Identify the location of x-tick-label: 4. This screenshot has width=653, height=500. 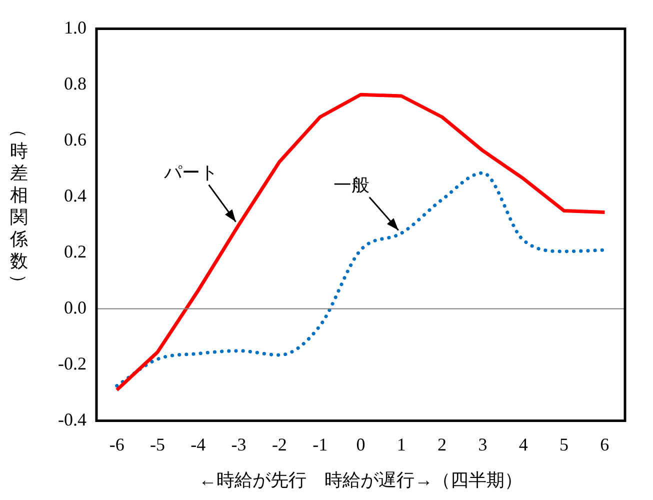
(523, 444).